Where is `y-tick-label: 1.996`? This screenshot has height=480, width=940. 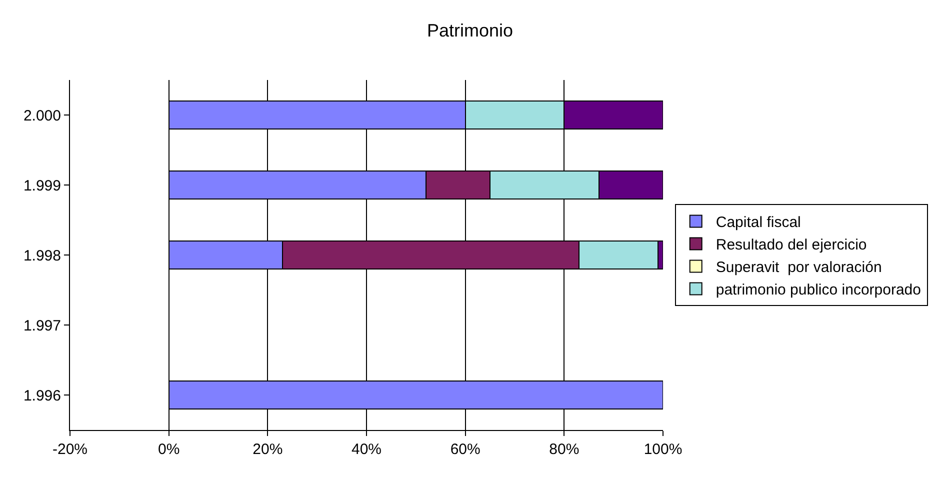
y-tick-label: 1.996 is located at coordinates (42, 395).